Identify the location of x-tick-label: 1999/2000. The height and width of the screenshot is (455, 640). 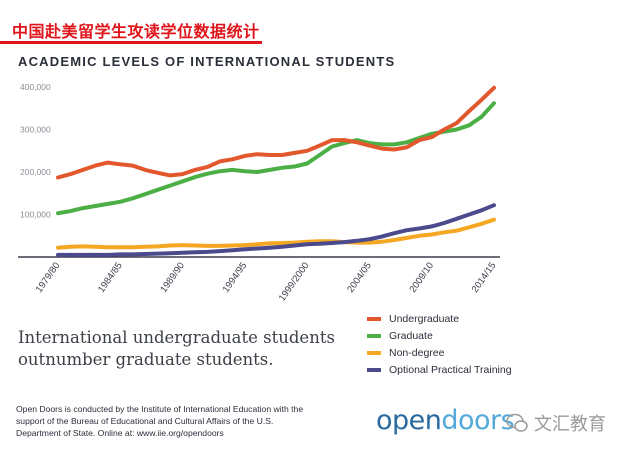
(294, 281).